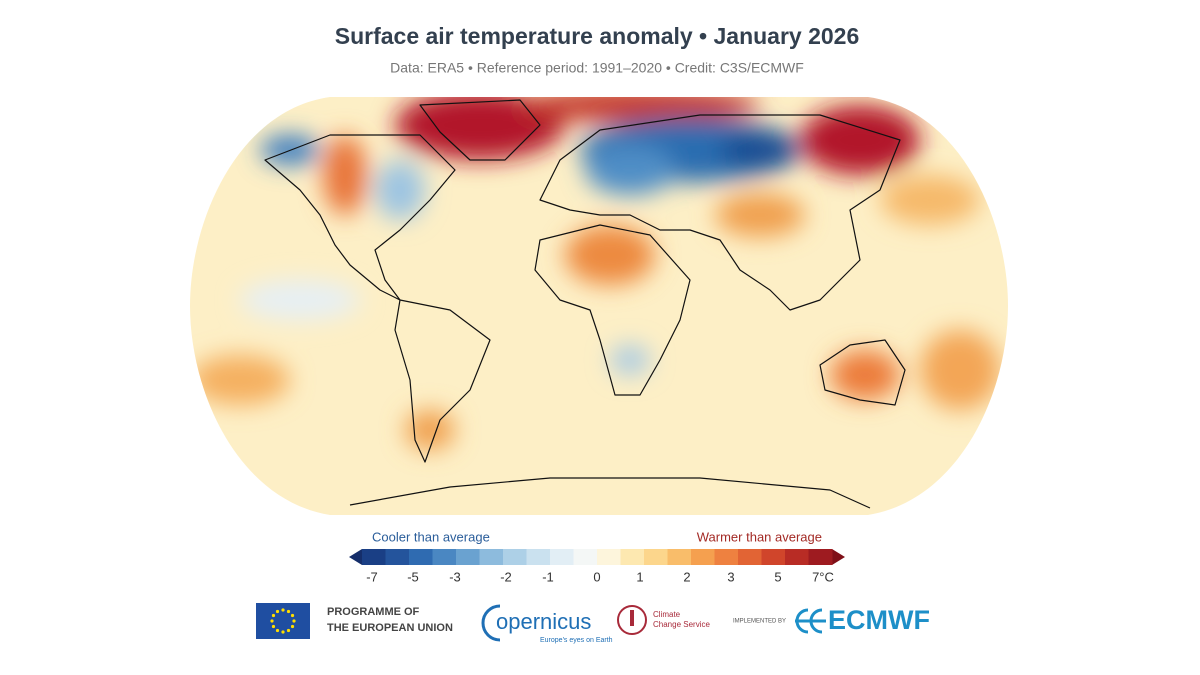 The height and width of the screenshot is (675, 1200). I want to click on warmer-label: Warmer than average, so click(759, 536).